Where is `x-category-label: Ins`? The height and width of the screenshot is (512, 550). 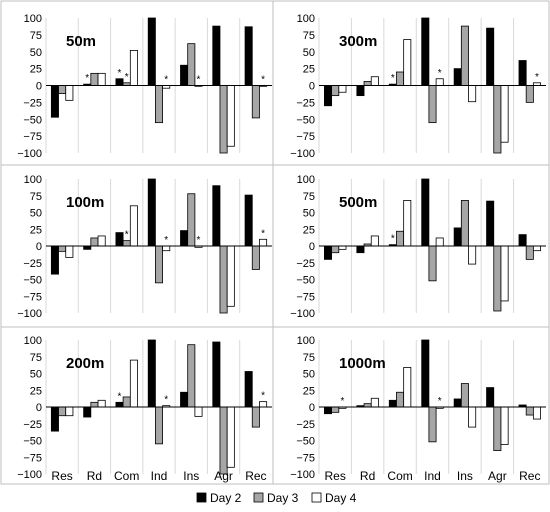
x-category-label: Ins is located at coordinates (465, 476).